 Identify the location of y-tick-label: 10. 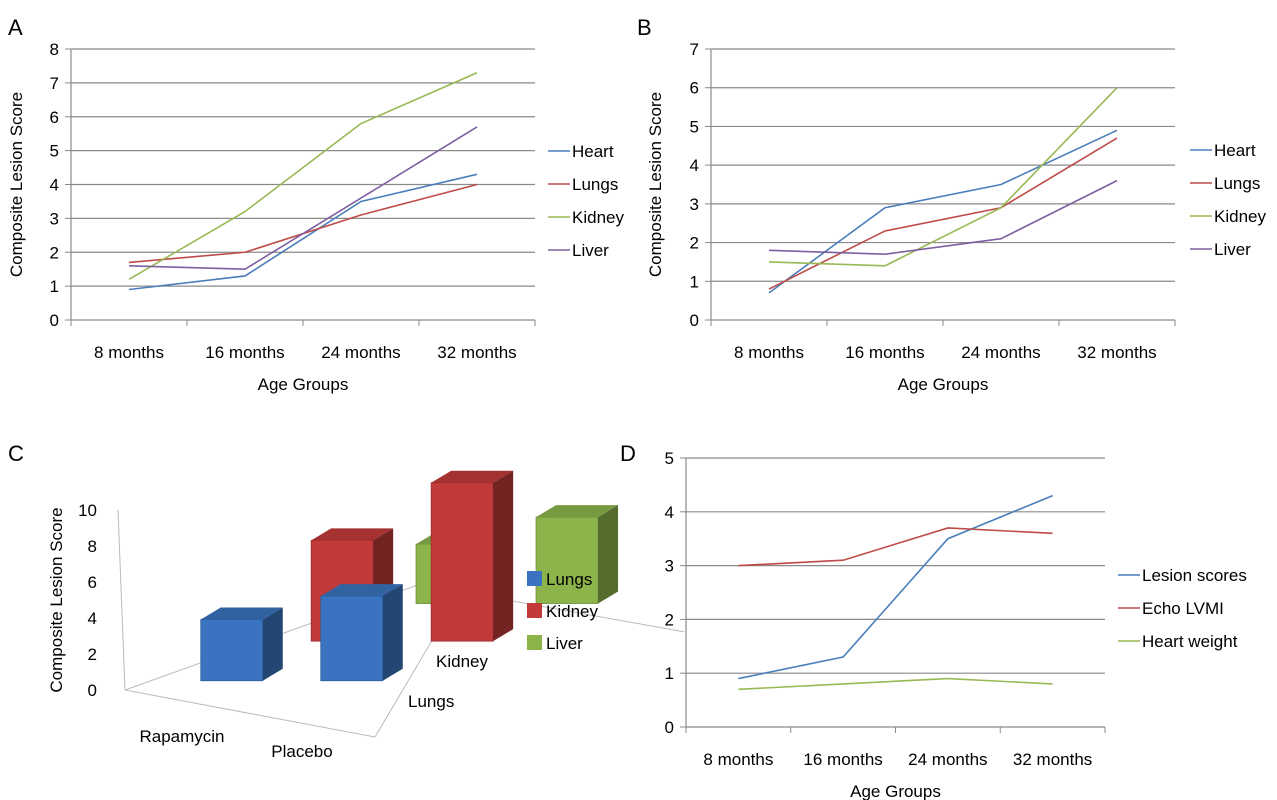
(87, 510).